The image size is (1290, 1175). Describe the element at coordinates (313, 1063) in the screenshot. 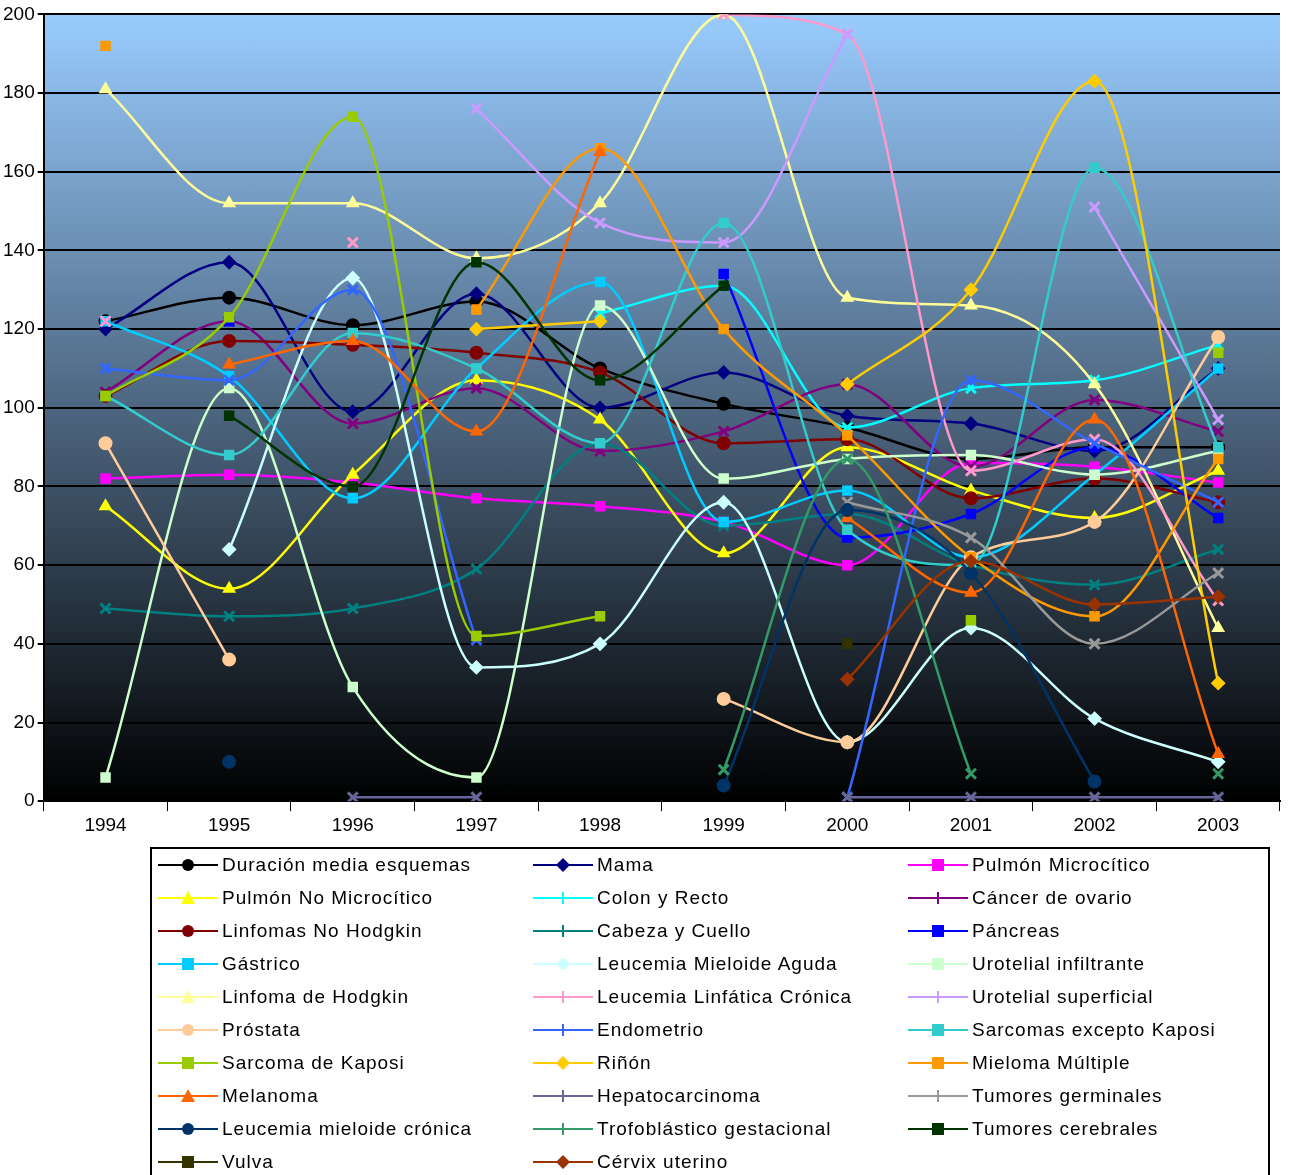

I see `legend-label: Sarcoma de Kaposi` at that location.